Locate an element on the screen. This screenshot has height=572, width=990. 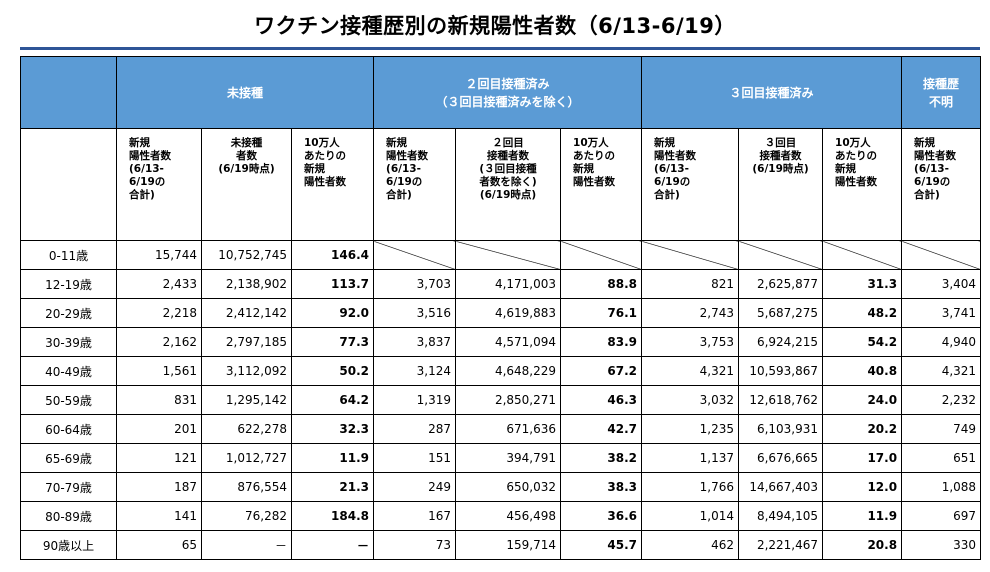
unknown-cases-cell: 651 is located at coordinates (941, 458).